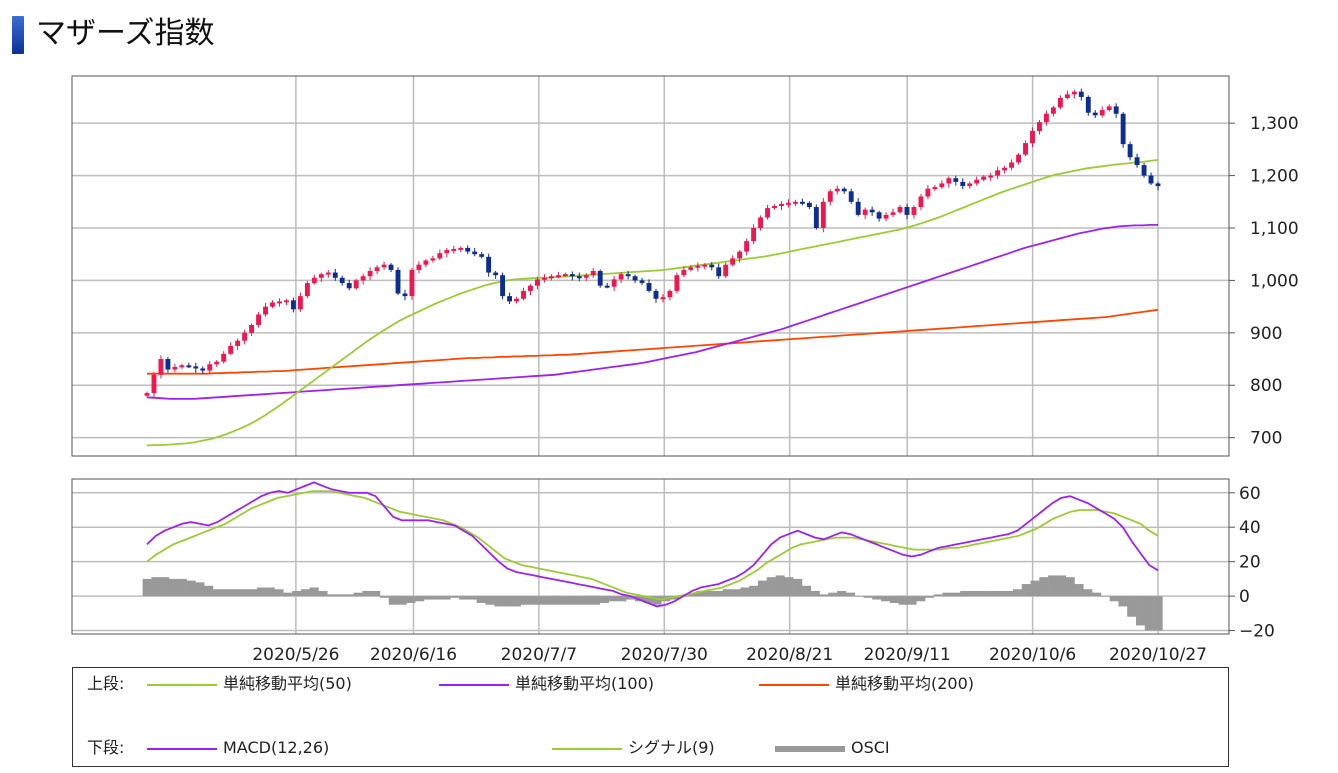 This screenshot has height=773, width=1338. I want to click on legend-label-ma200: 単純移動平均(200), so click(905, 683).